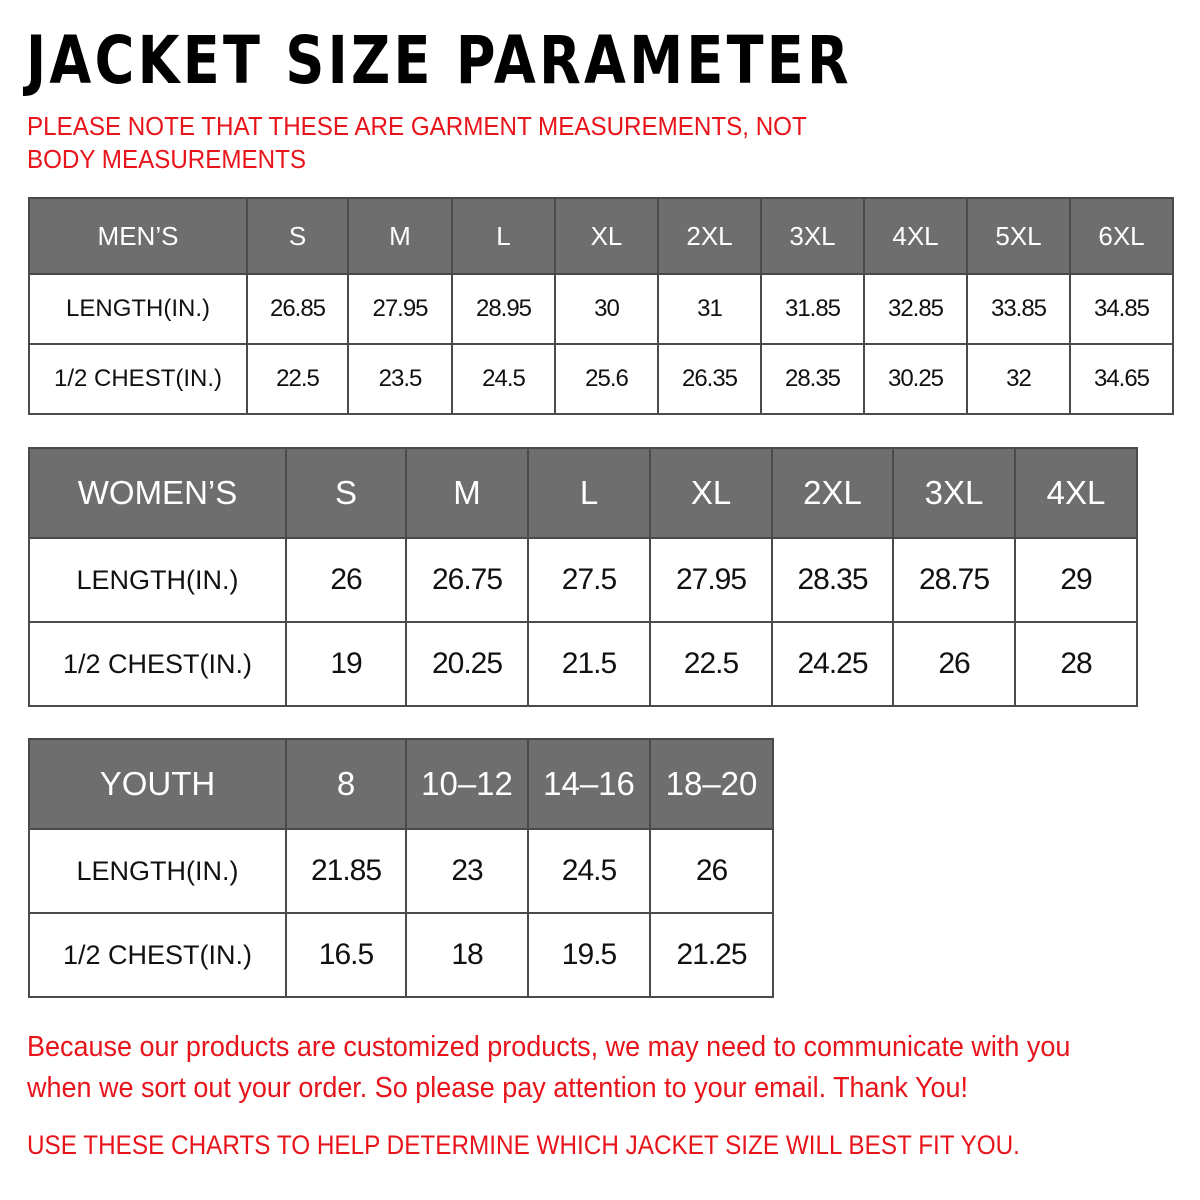 Image resolution: width=1200 pixels, height=1200 pixels. I want to click on size-header: 8, so click(346, 784).